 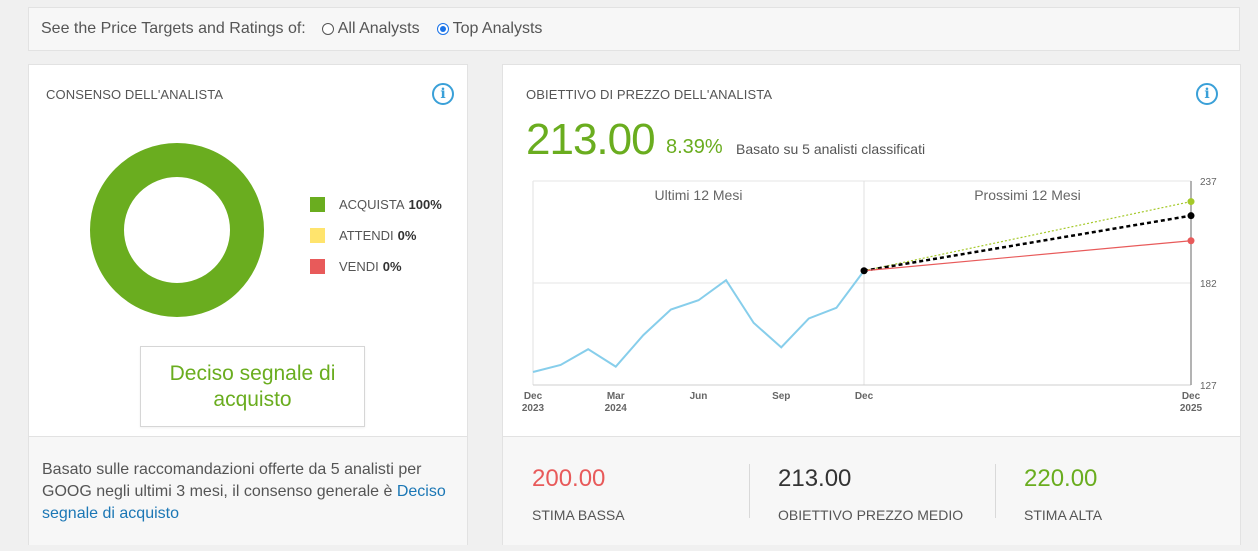 I want to click on projection-line-average, so click(x=1027, y=243).